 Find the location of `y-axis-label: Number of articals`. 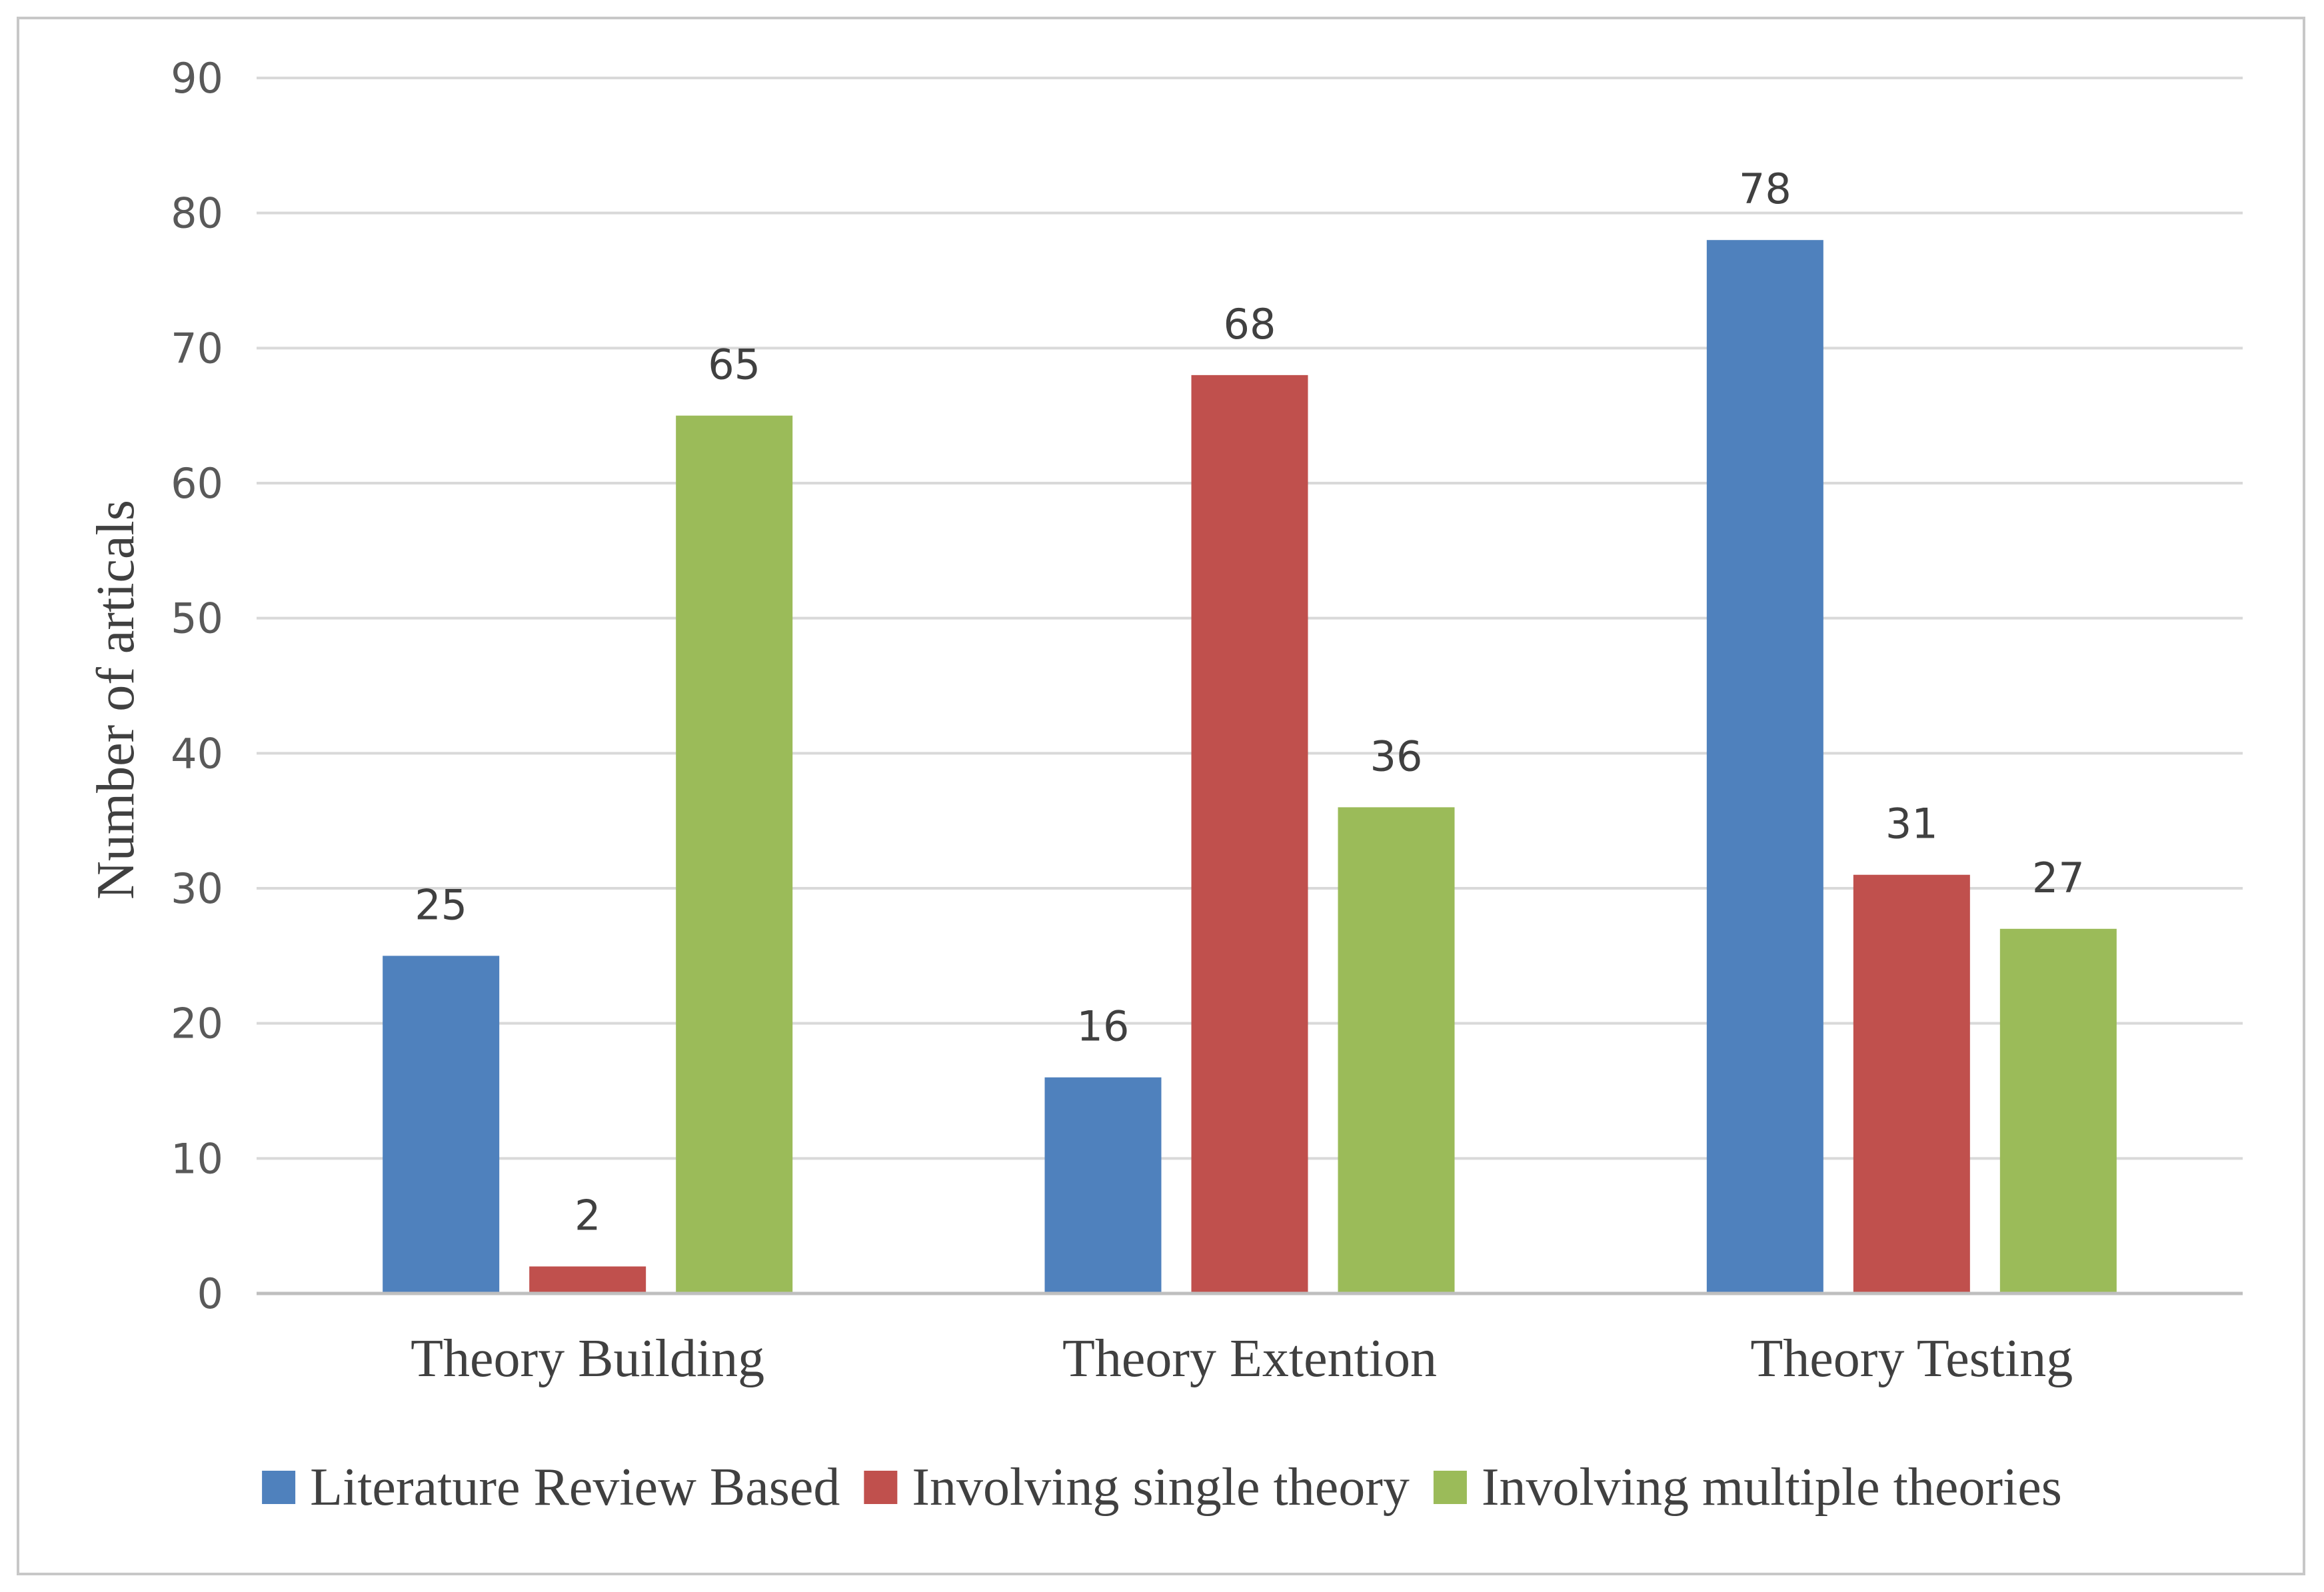

y-axis-label: Number of articals is located at coordinates (116, 700).